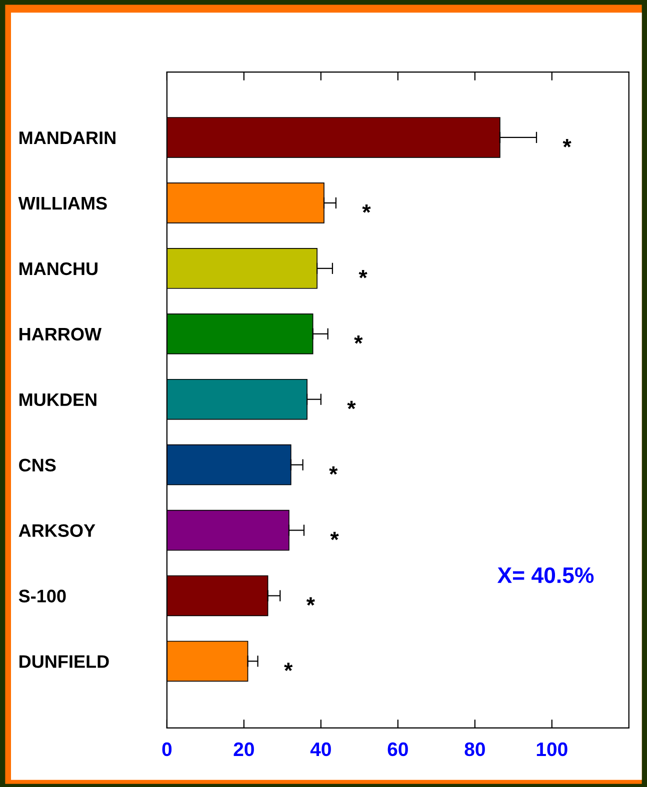 Image resolution: width=647 pixels, height=787 pixels. Describe the element at coordinates (58, 399) in the screenshot. I see `y-tick-label: MUKDEN` at that location.